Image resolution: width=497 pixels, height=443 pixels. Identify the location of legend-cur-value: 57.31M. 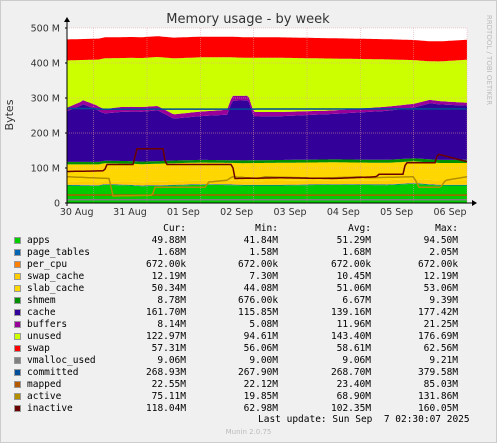
(168, 348).